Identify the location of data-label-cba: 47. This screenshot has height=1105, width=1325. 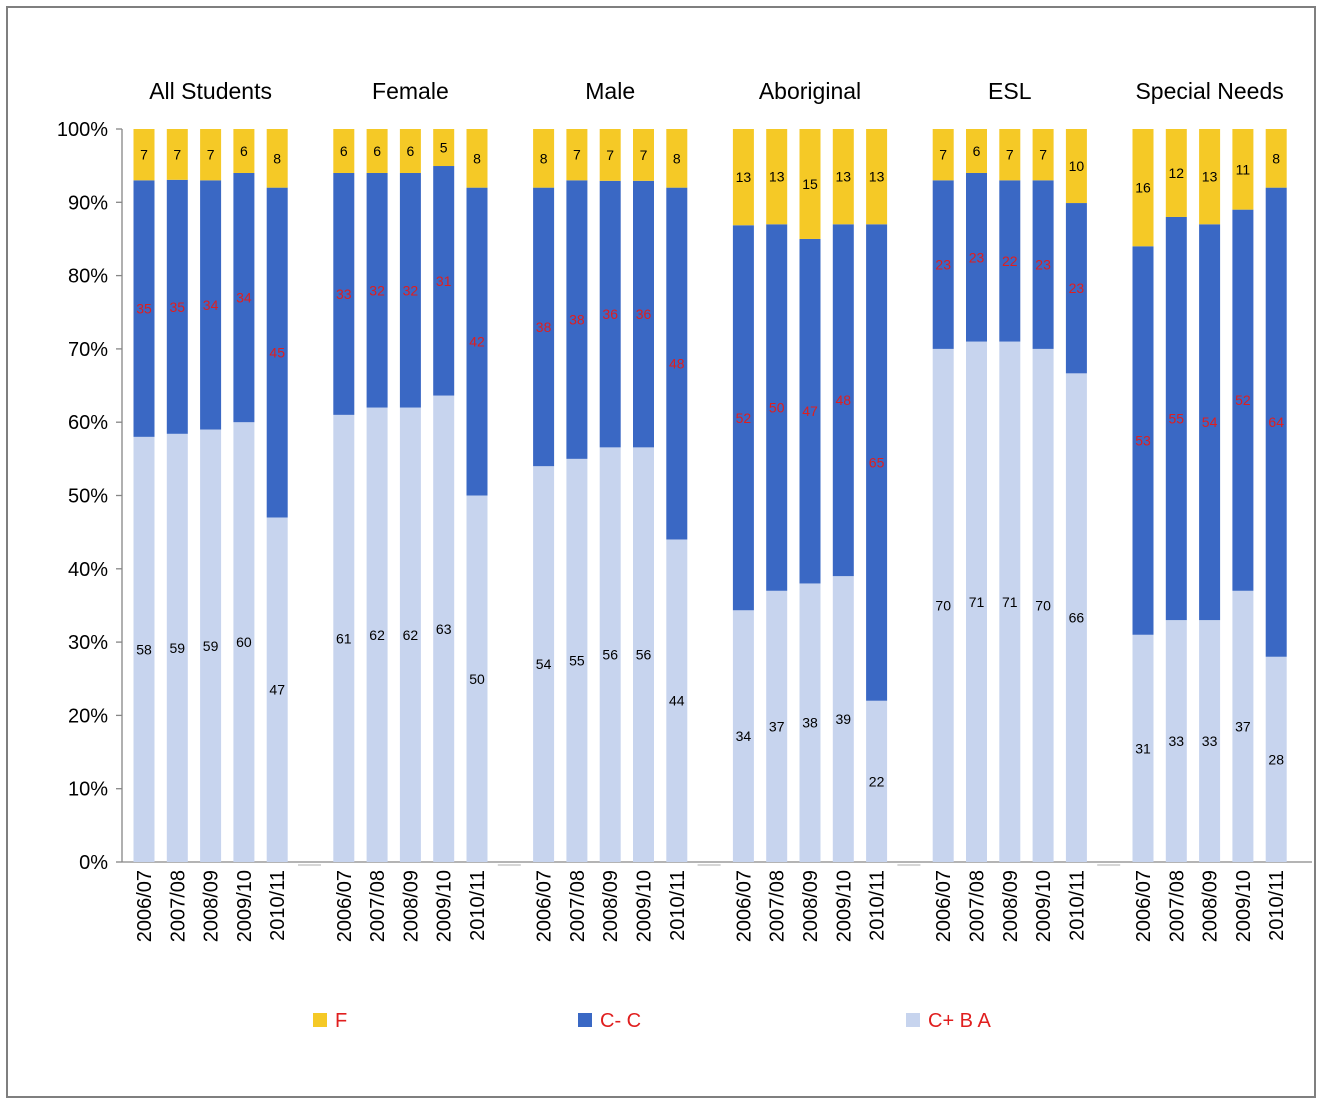
(277, 690).